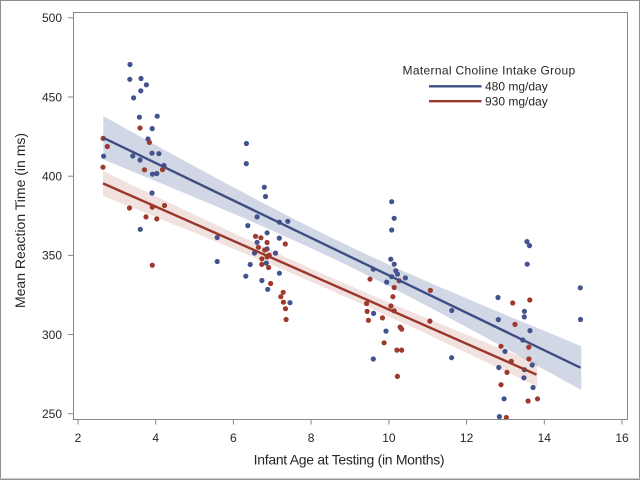  What do you see at coordinates (545, 438) in the screenshot?
I see `svg-text: 14` at bounding box center [545, 438].